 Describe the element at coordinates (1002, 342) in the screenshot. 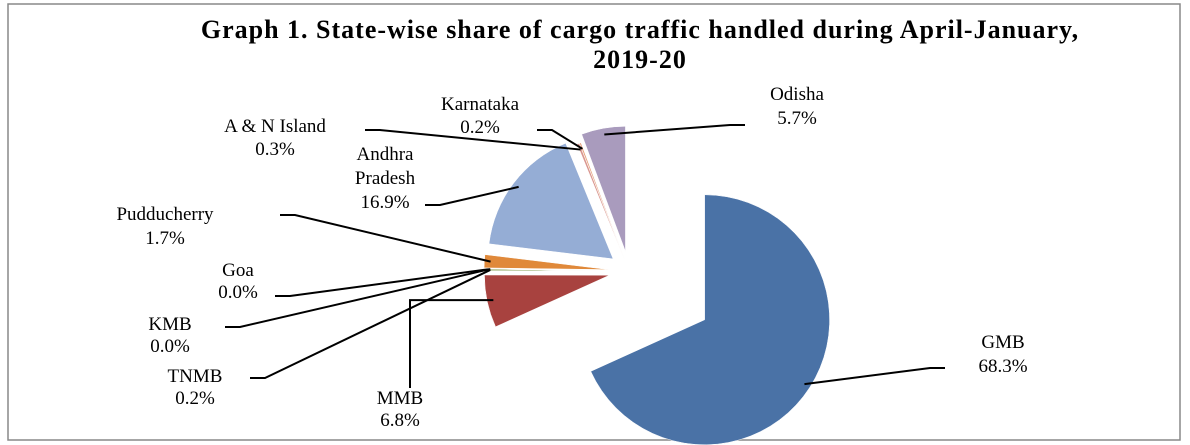

I see `slice-label: GMB` at that location.